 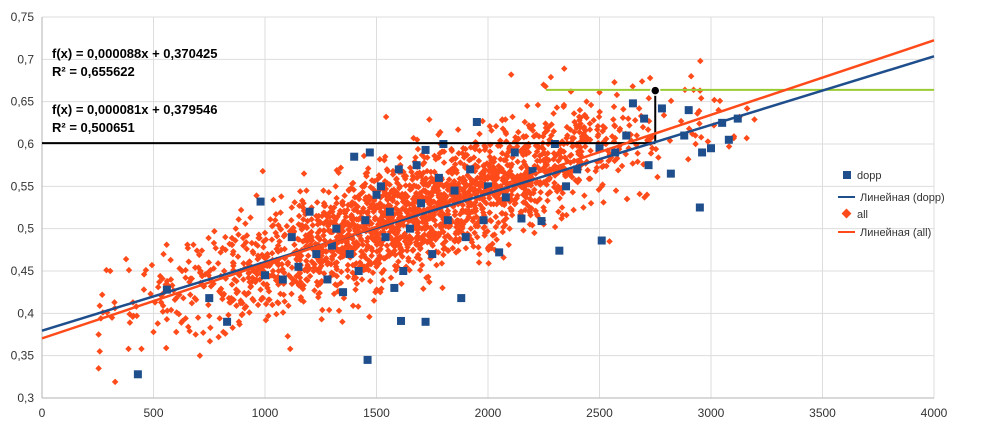 I want to click on highlight-marker, so click(x=655, y=90).